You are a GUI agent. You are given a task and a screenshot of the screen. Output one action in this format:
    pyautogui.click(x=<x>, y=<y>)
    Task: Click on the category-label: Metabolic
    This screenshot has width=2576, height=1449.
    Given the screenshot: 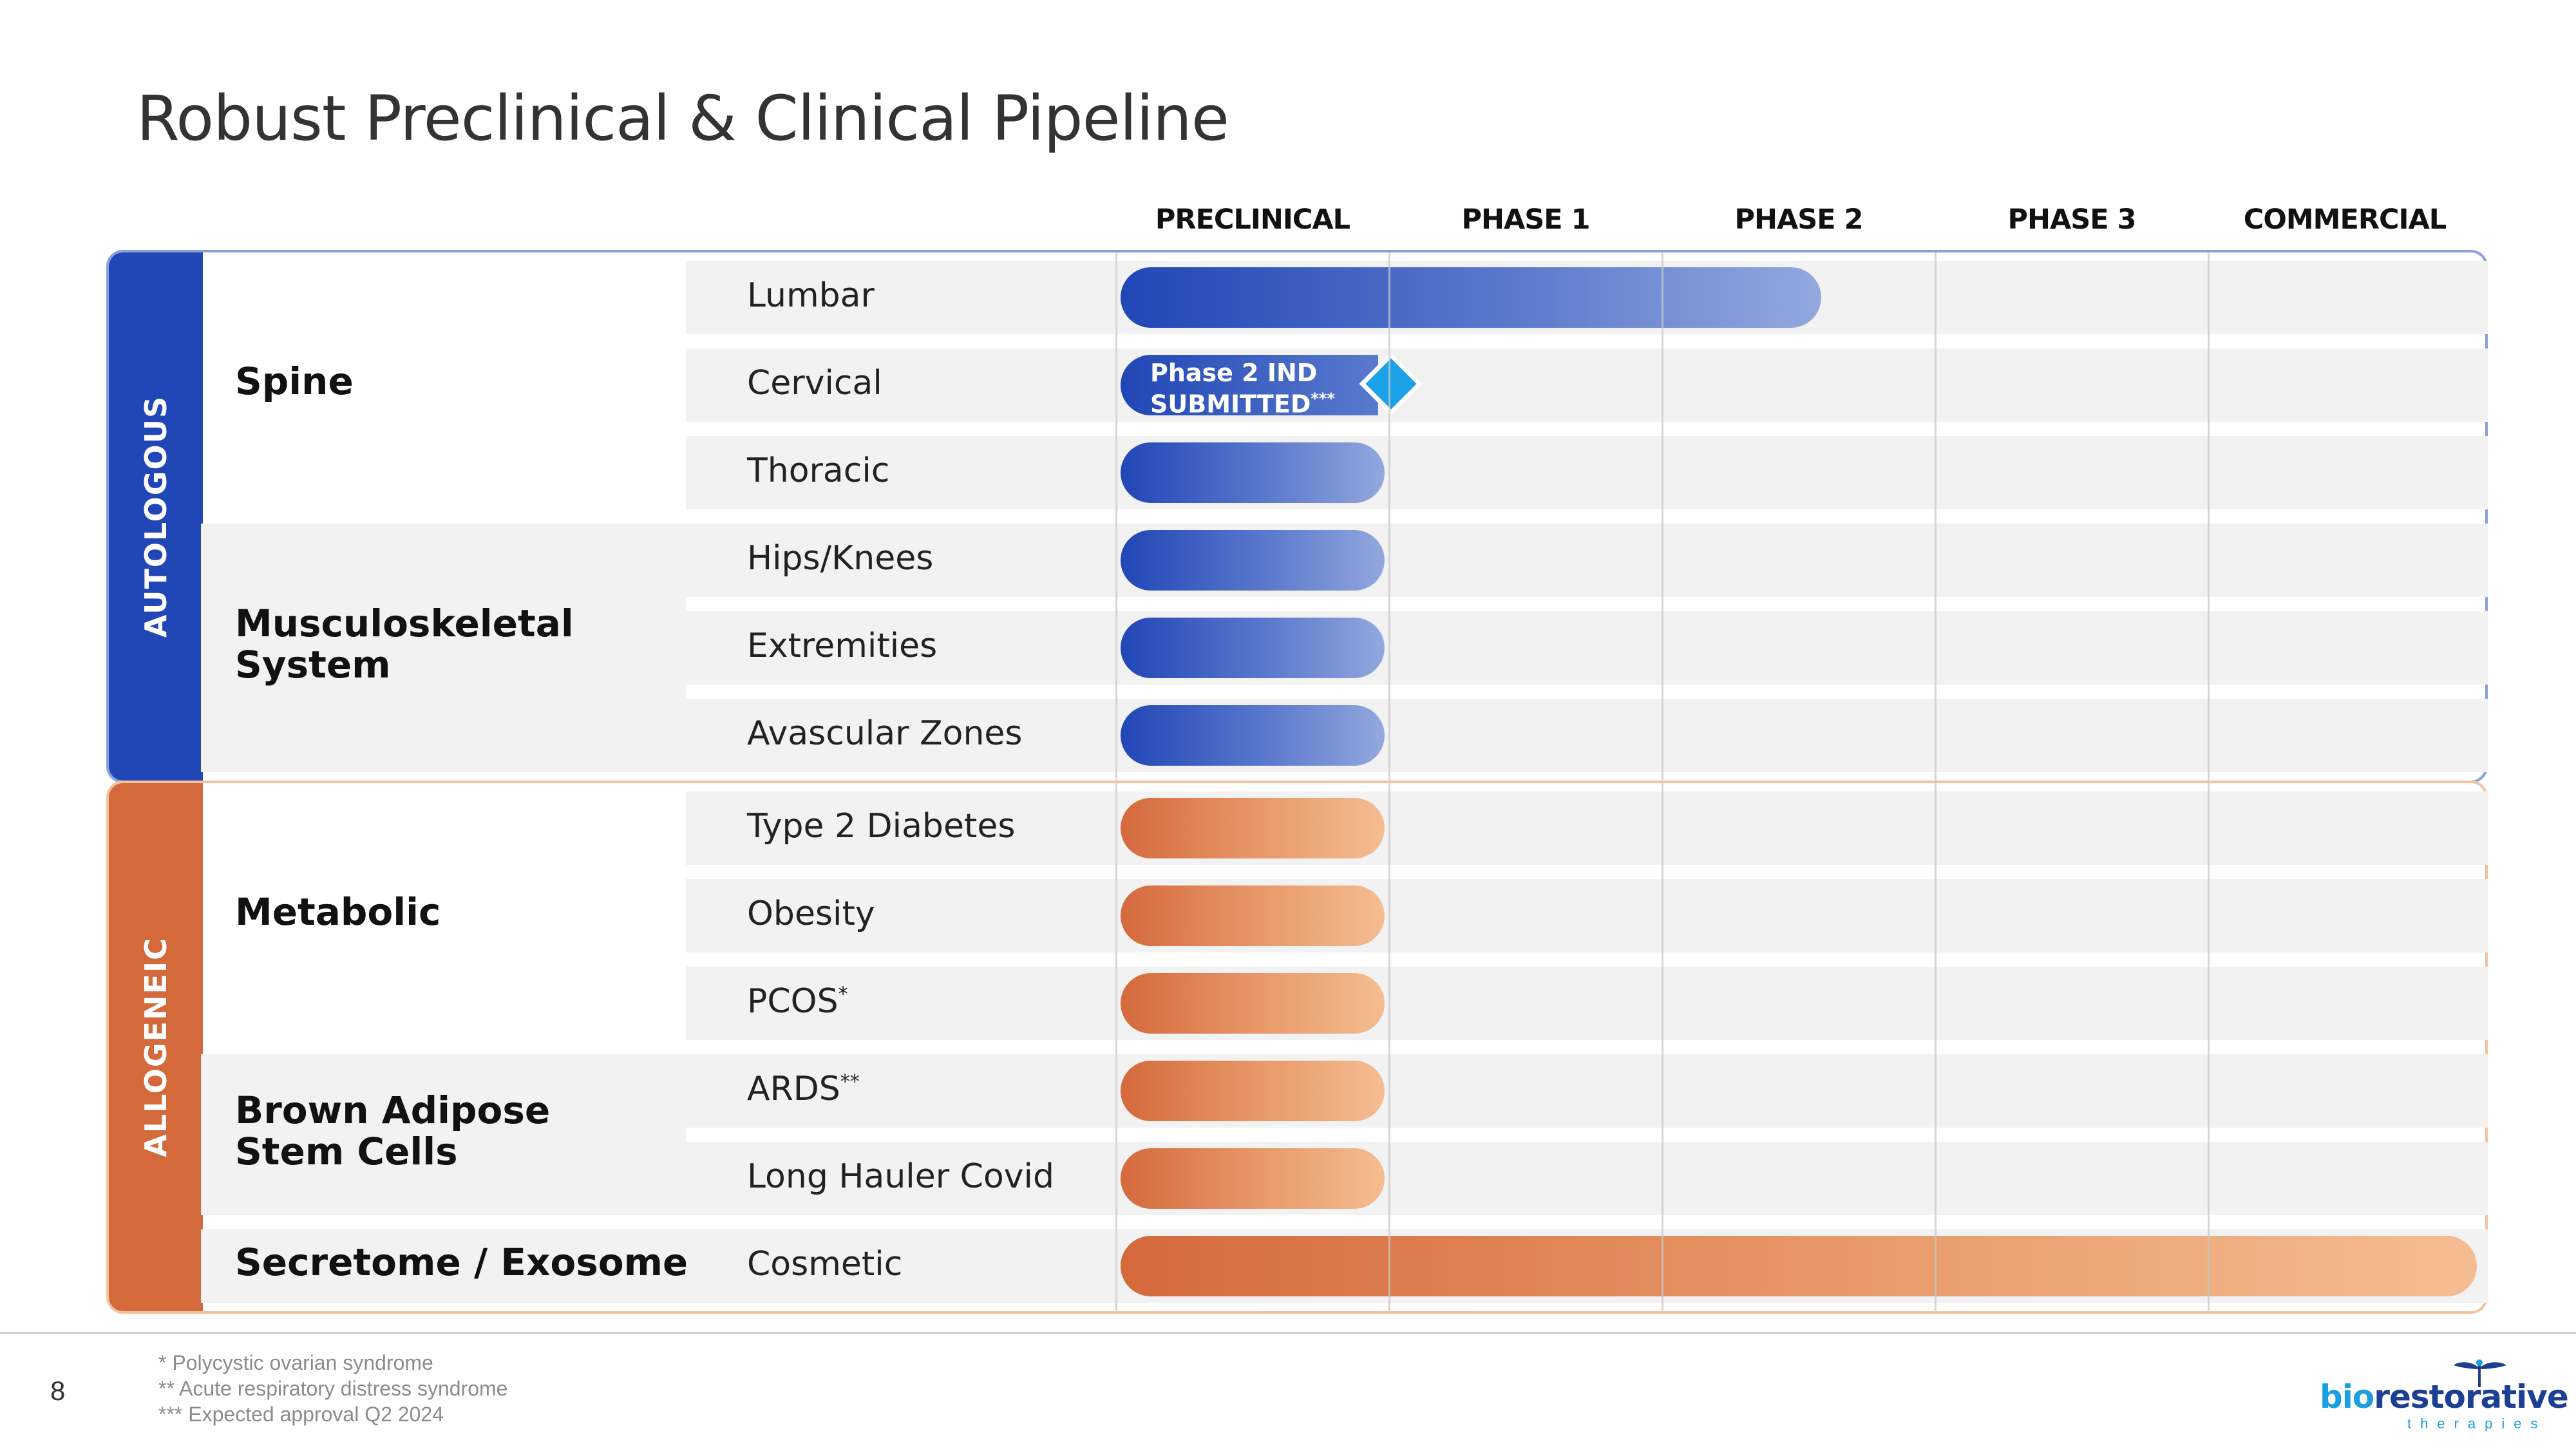 What is the action you would take?
    pyautogui.click(x=337, y=912)
    